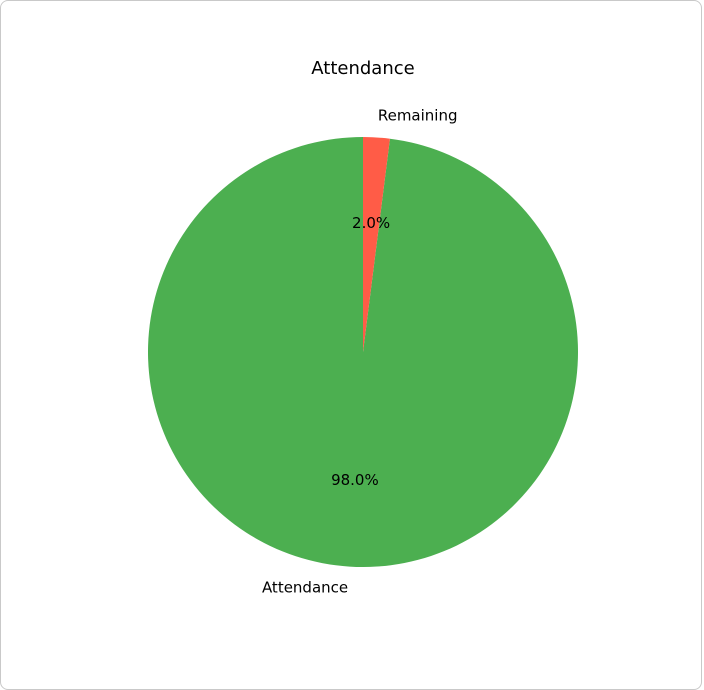 This screenshot has height=690, width=704. I want to click on pie-label-attendance: Attendance, so click(305, 588).